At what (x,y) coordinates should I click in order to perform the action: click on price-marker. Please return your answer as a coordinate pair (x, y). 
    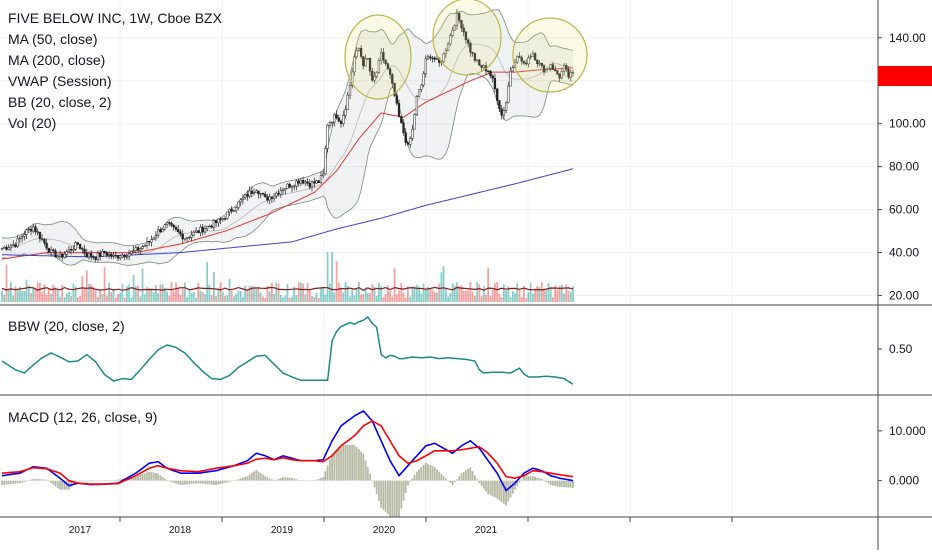
    Looking at the image, I should click on (905, 76).